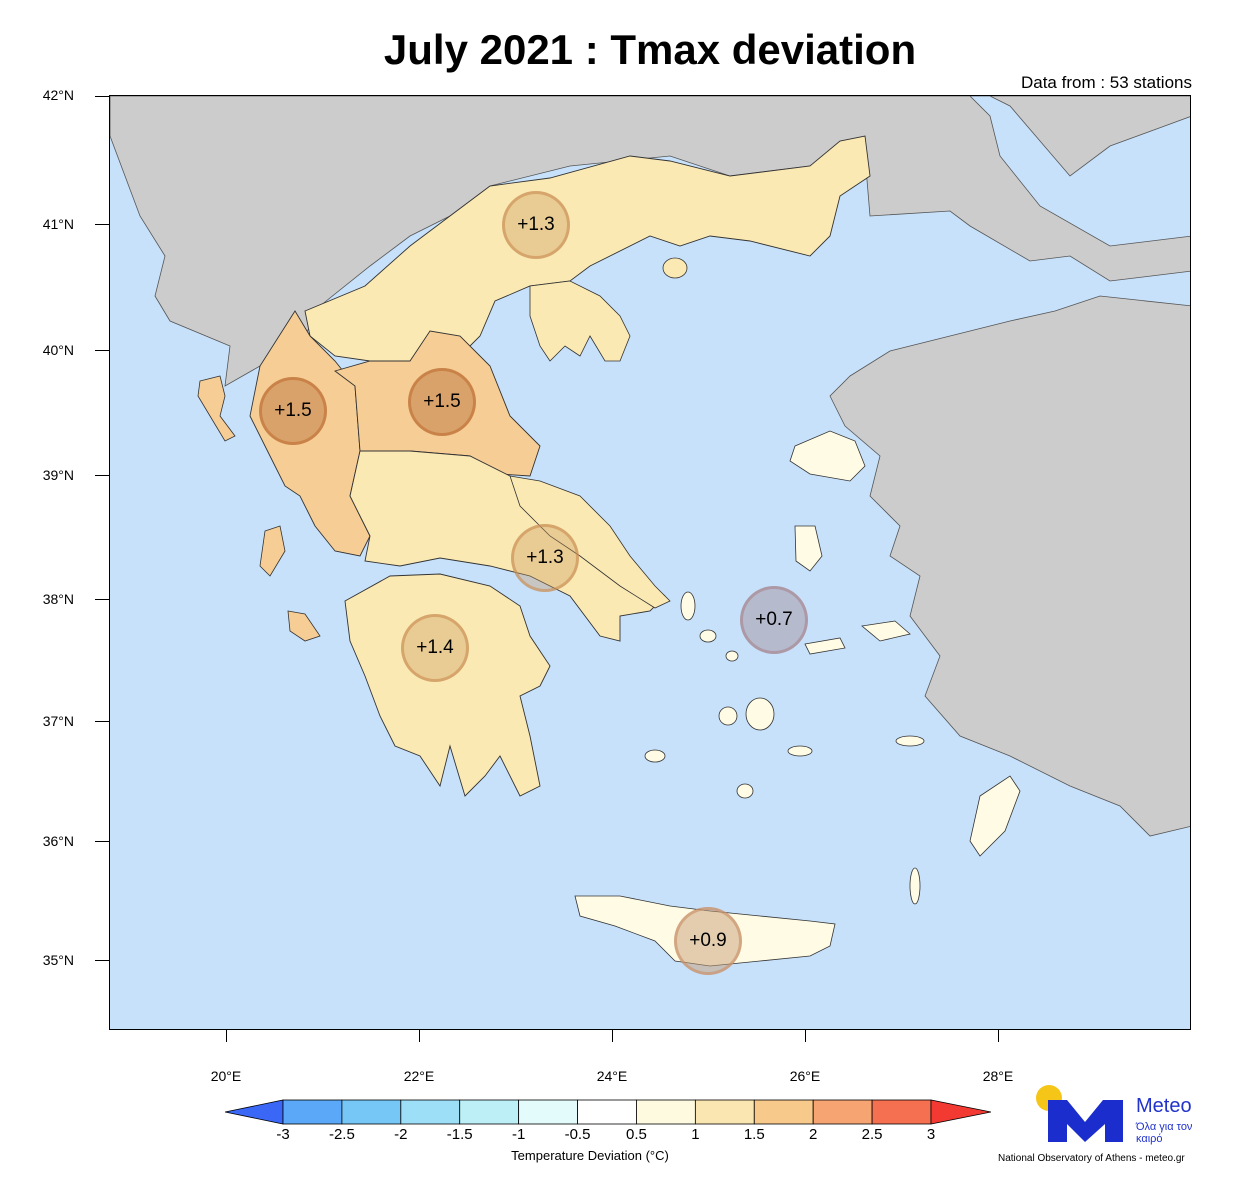 This screenshot has width=1250, height=1199. Describe the element at coordinates (590, 1155) in the screenshot. I see `colorbar-title: Temperature Deviation (°C)` at that location.